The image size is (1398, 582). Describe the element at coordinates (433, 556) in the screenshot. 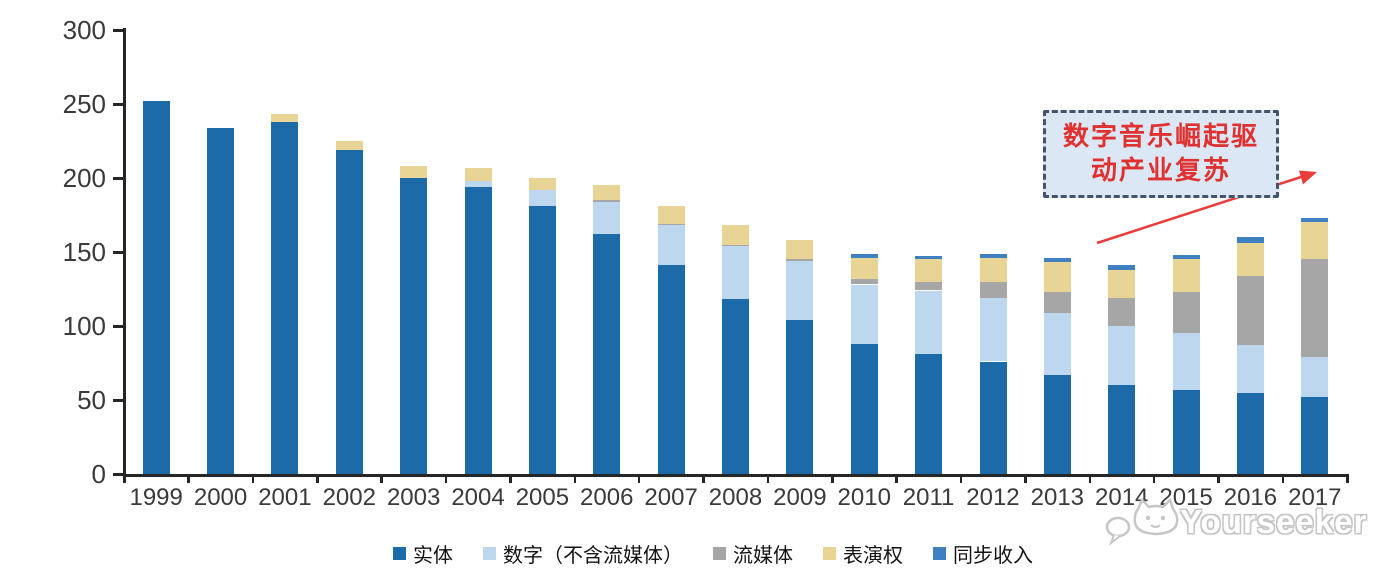

I see `legend-label: 实体` at that location.